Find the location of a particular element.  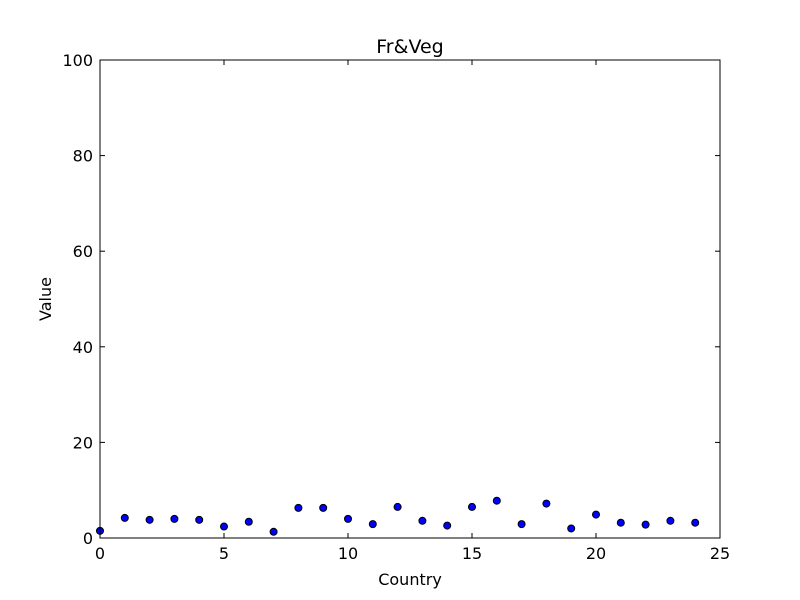

x-tick-label: 20 is located at coordinates (596, 553).